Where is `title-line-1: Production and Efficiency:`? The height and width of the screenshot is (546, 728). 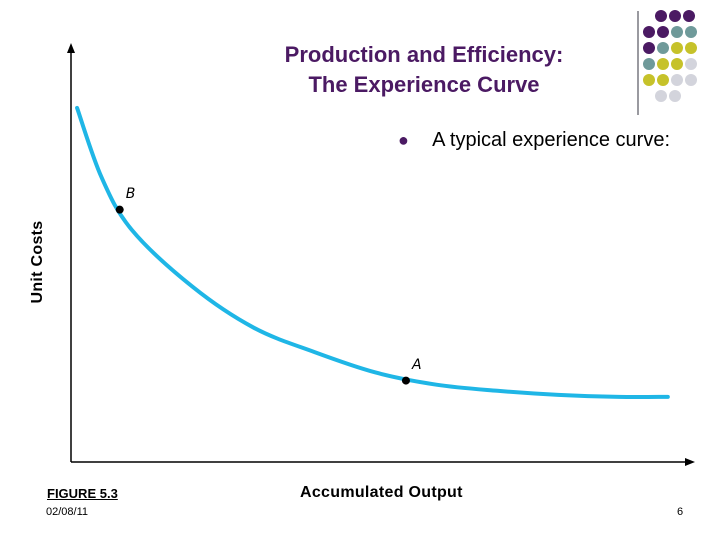
title-line-1: Production and Efficiency: is located at coordinates (424, 54).